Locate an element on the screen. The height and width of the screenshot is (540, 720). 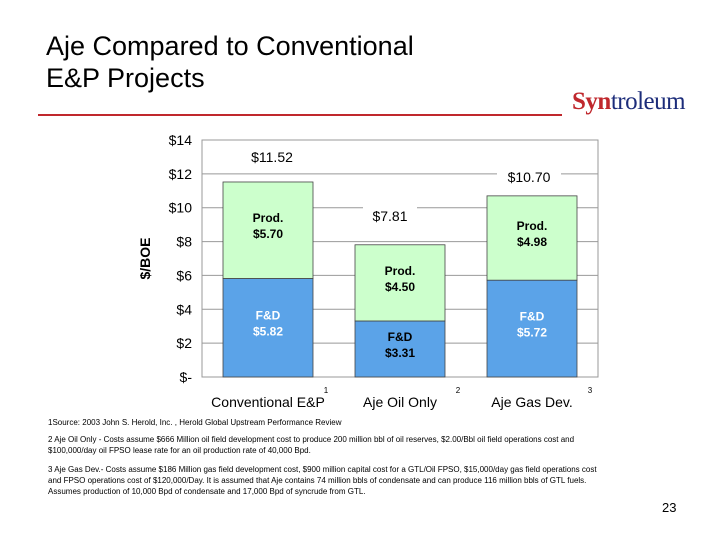
y-tick-label: $2 is located at coordinates (184, 343).